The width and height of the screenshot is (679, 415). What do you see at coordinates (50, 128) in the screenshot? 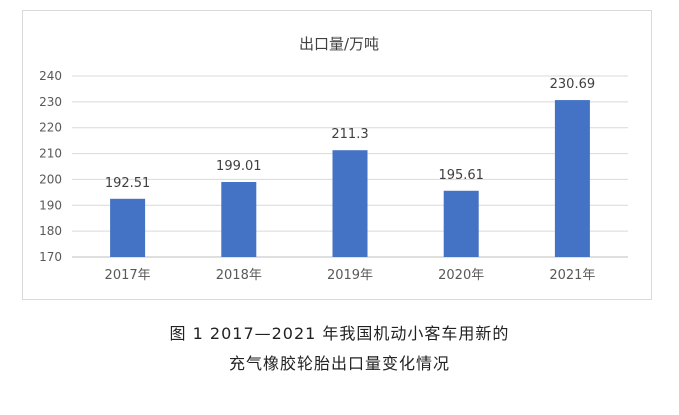
I see `y-tick-label: 220` at bounding box center [50, 128].